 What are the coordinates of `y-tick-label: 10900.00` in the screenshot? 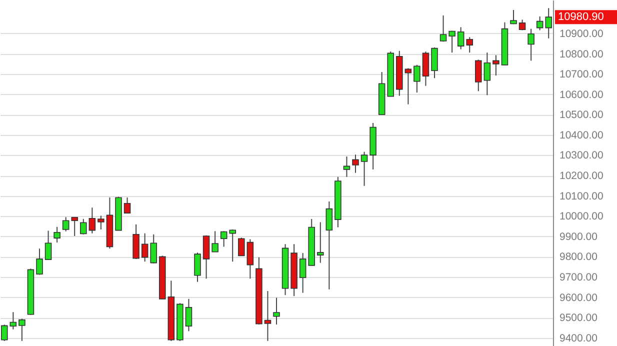 It's located at (582, 34).